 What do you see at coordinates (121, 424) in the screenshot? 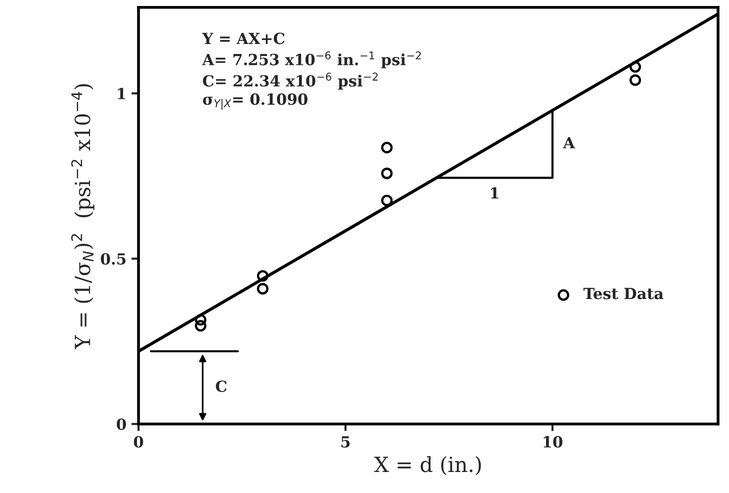
I see `y-tick-label: 0` at bounding box center [121, 424].